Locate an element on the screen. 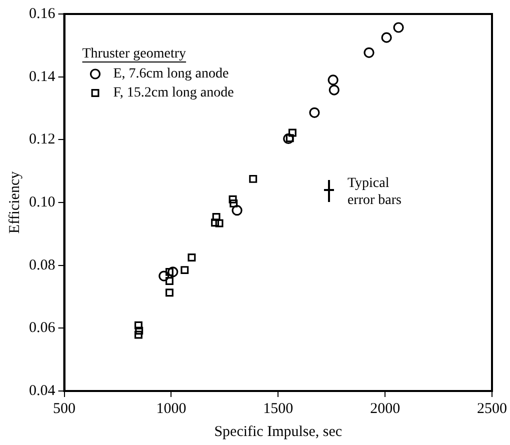 The width and height of the screenshot is (510, 445). x-tick-label: 1000 is located at coordinates (171, 408).